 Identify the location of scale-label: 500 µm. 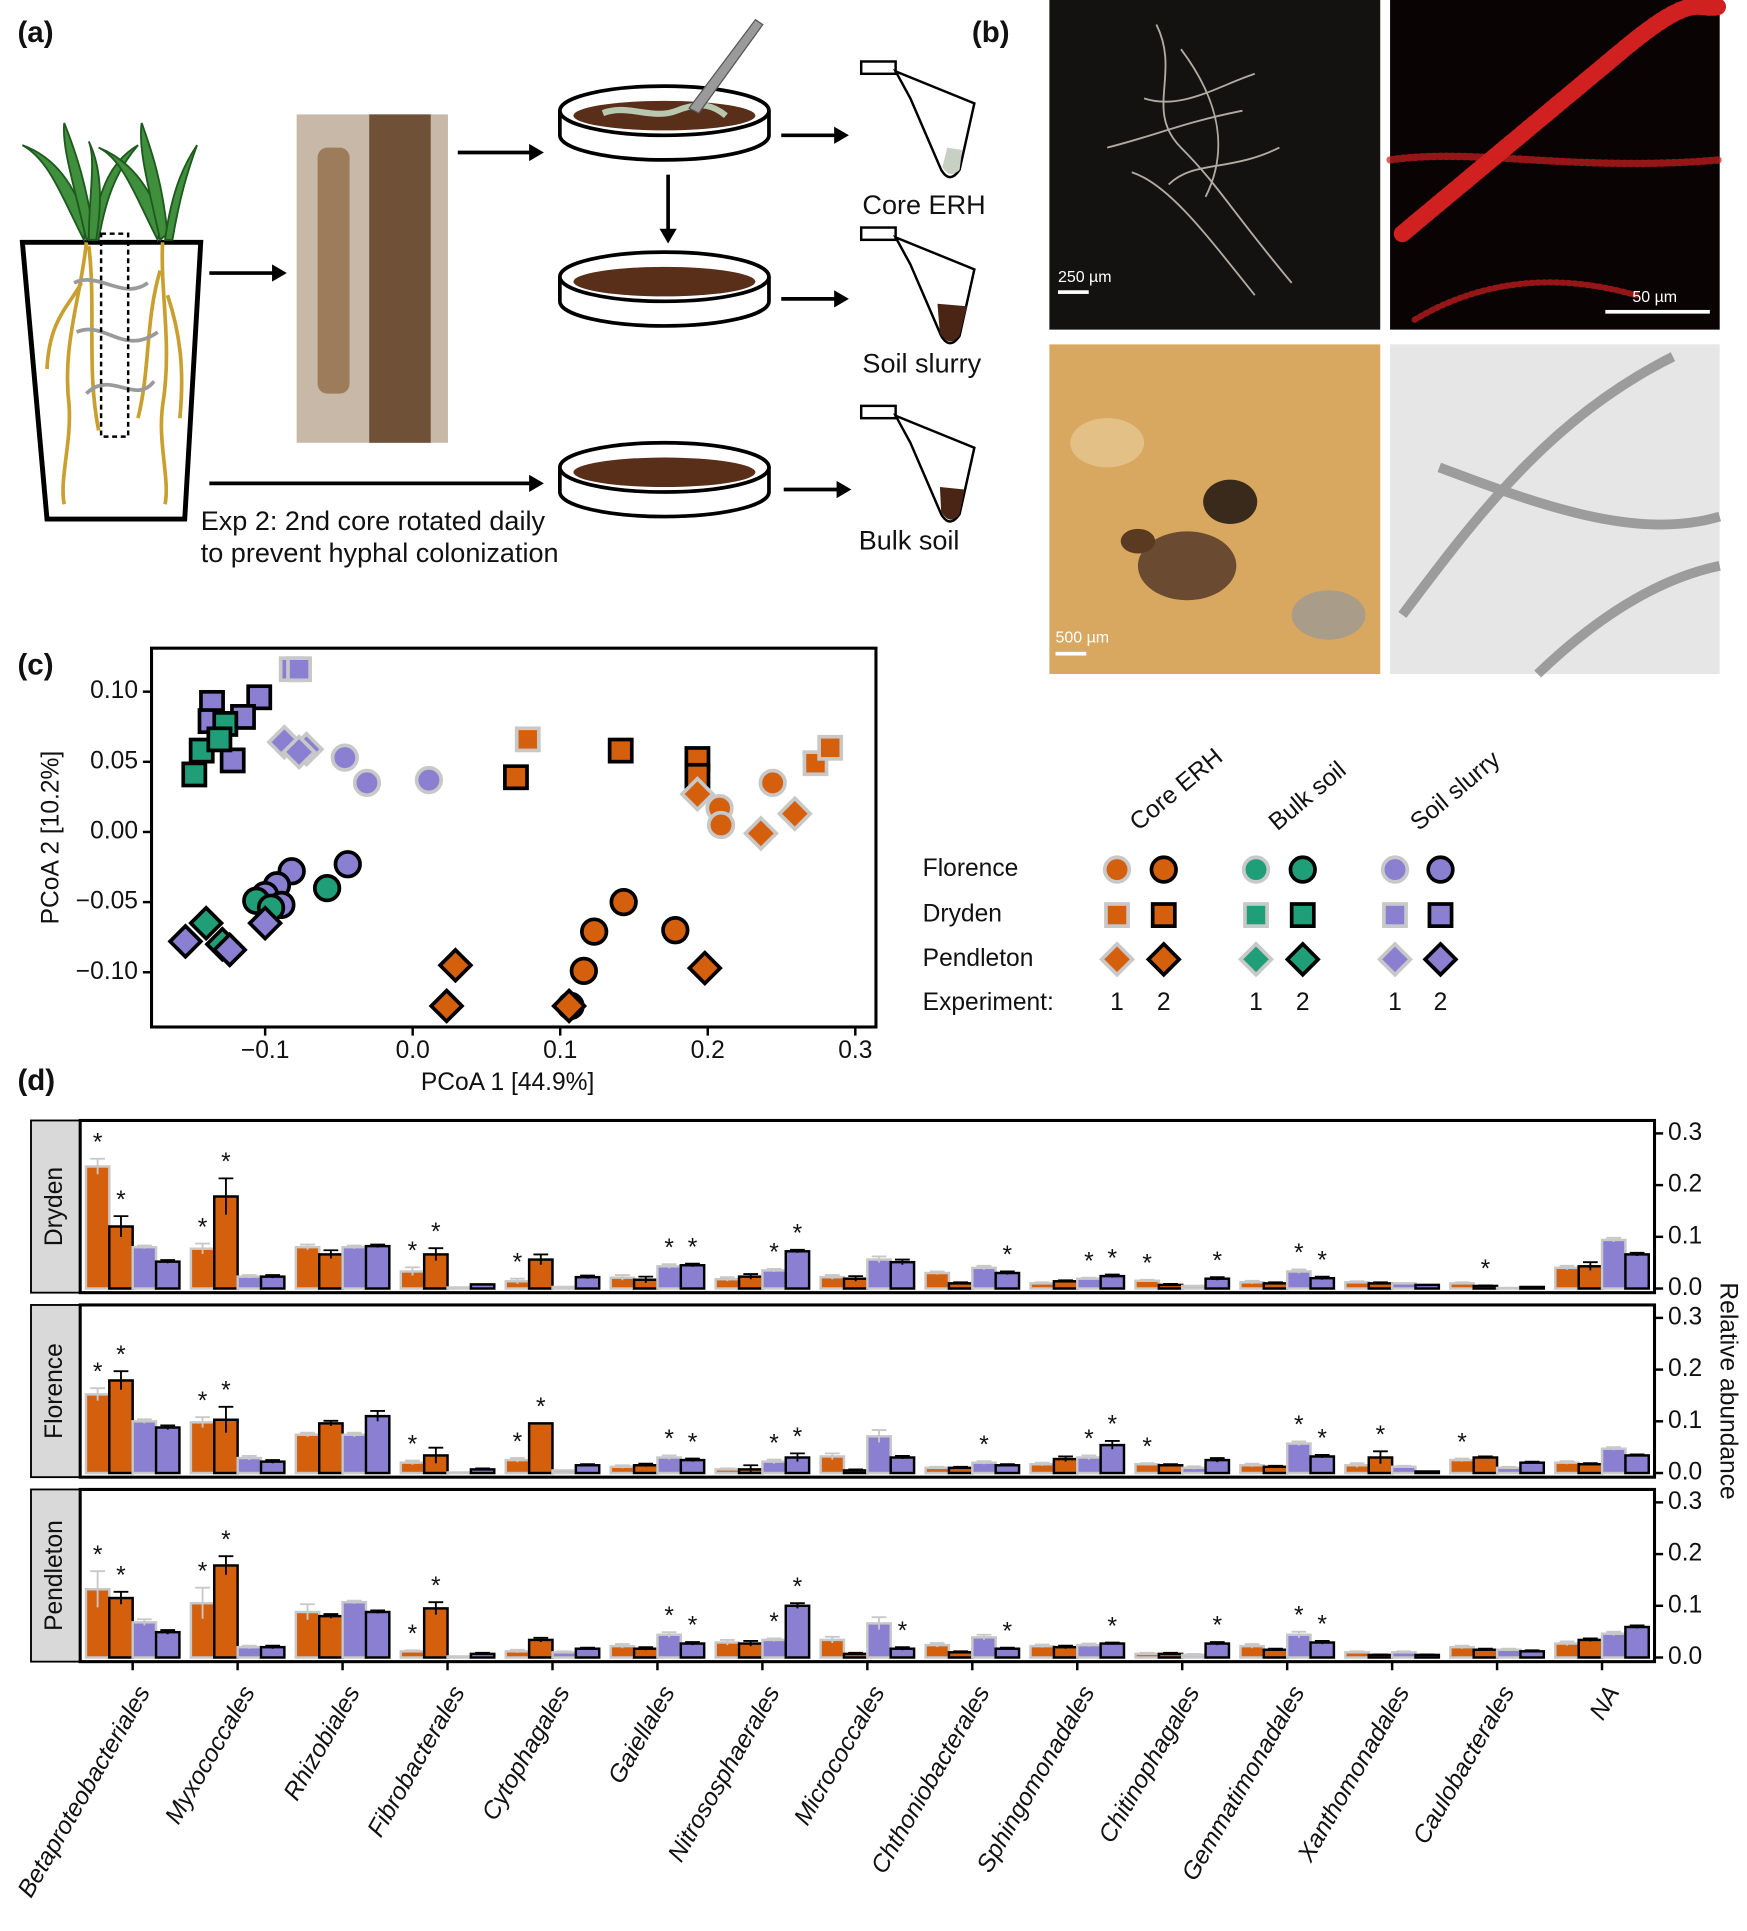
(1083, 638).